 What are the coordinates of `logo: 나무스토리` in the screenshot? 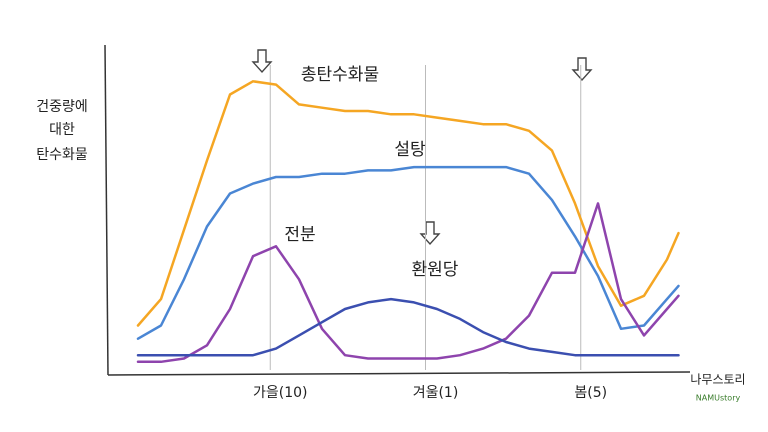 It's located at (717, 380).